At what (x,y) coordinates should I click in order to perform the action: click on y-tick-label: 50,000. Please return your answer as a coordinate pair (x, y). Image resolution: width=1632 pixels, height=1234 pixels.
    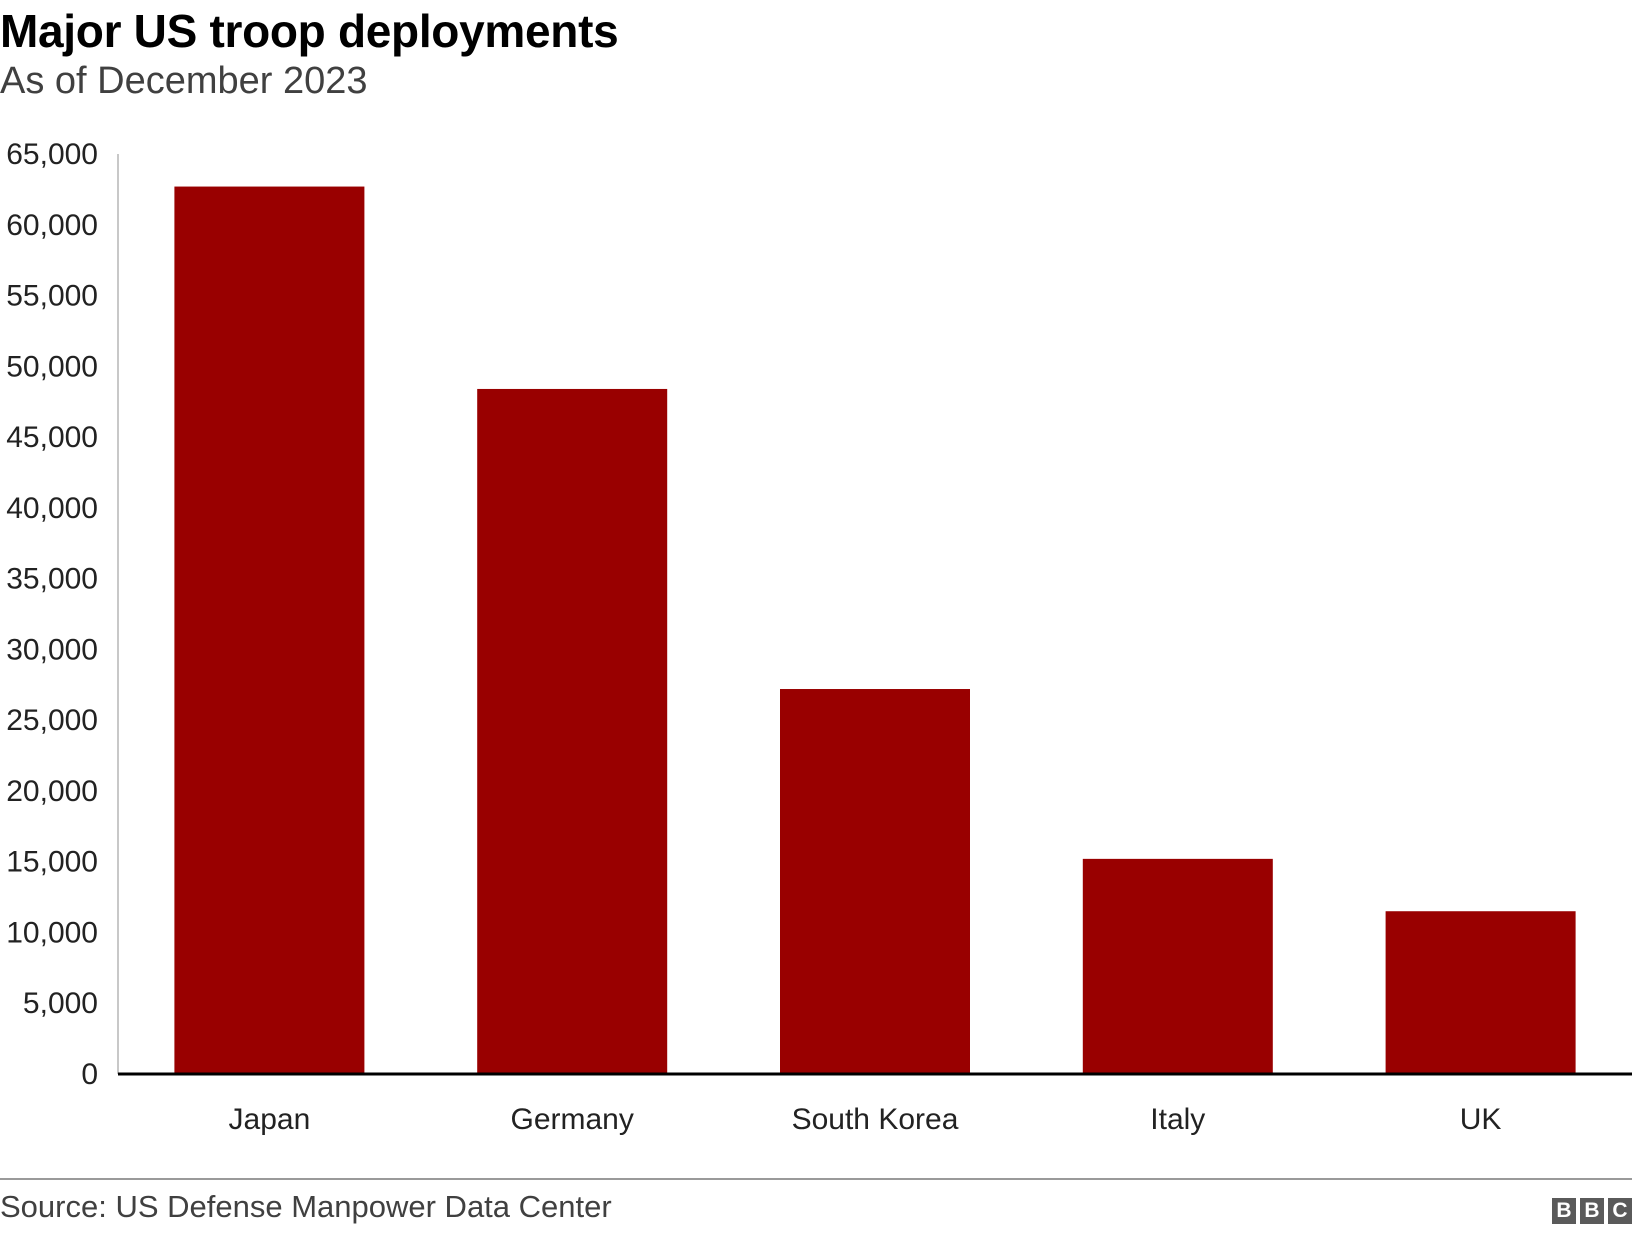
    Looking at the image, I should click on (52, 366).